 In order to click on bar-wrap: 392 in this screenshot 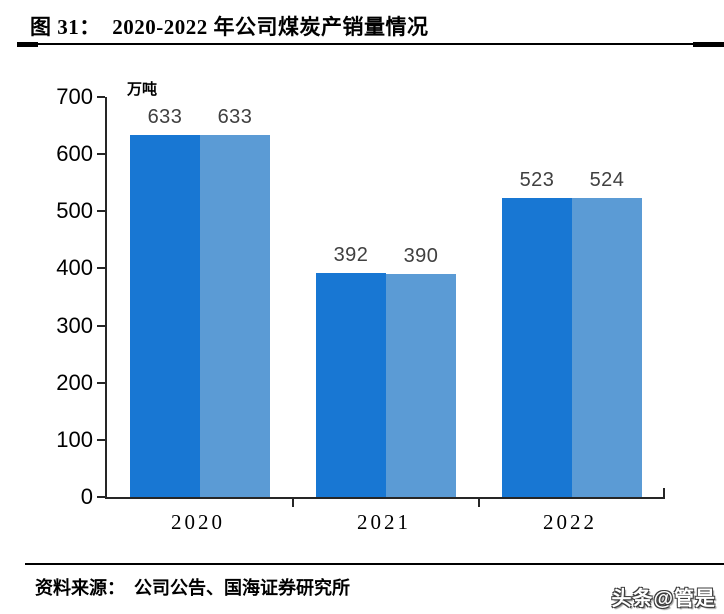, I will do `click(351, 370)`.